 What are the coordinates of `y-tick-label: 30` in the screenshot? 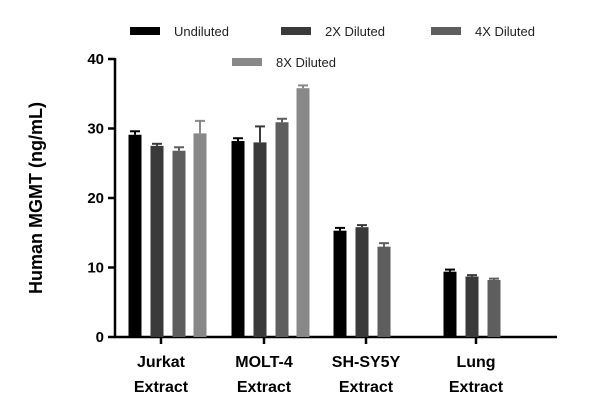 It's located at (95, 129).